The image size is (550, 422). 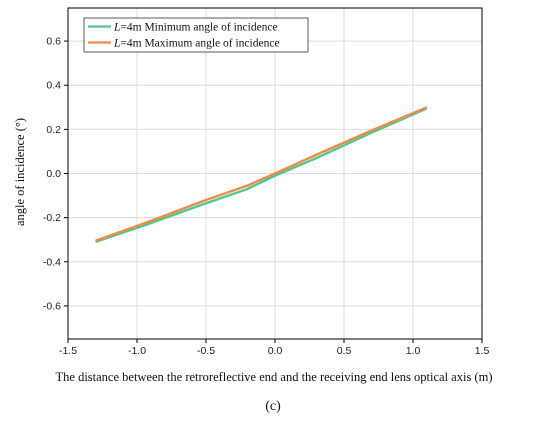 What do you see at coordinates (273, 406) in the screenshot?
I see `panel-label: (c)` at bounding box center [273, 406].